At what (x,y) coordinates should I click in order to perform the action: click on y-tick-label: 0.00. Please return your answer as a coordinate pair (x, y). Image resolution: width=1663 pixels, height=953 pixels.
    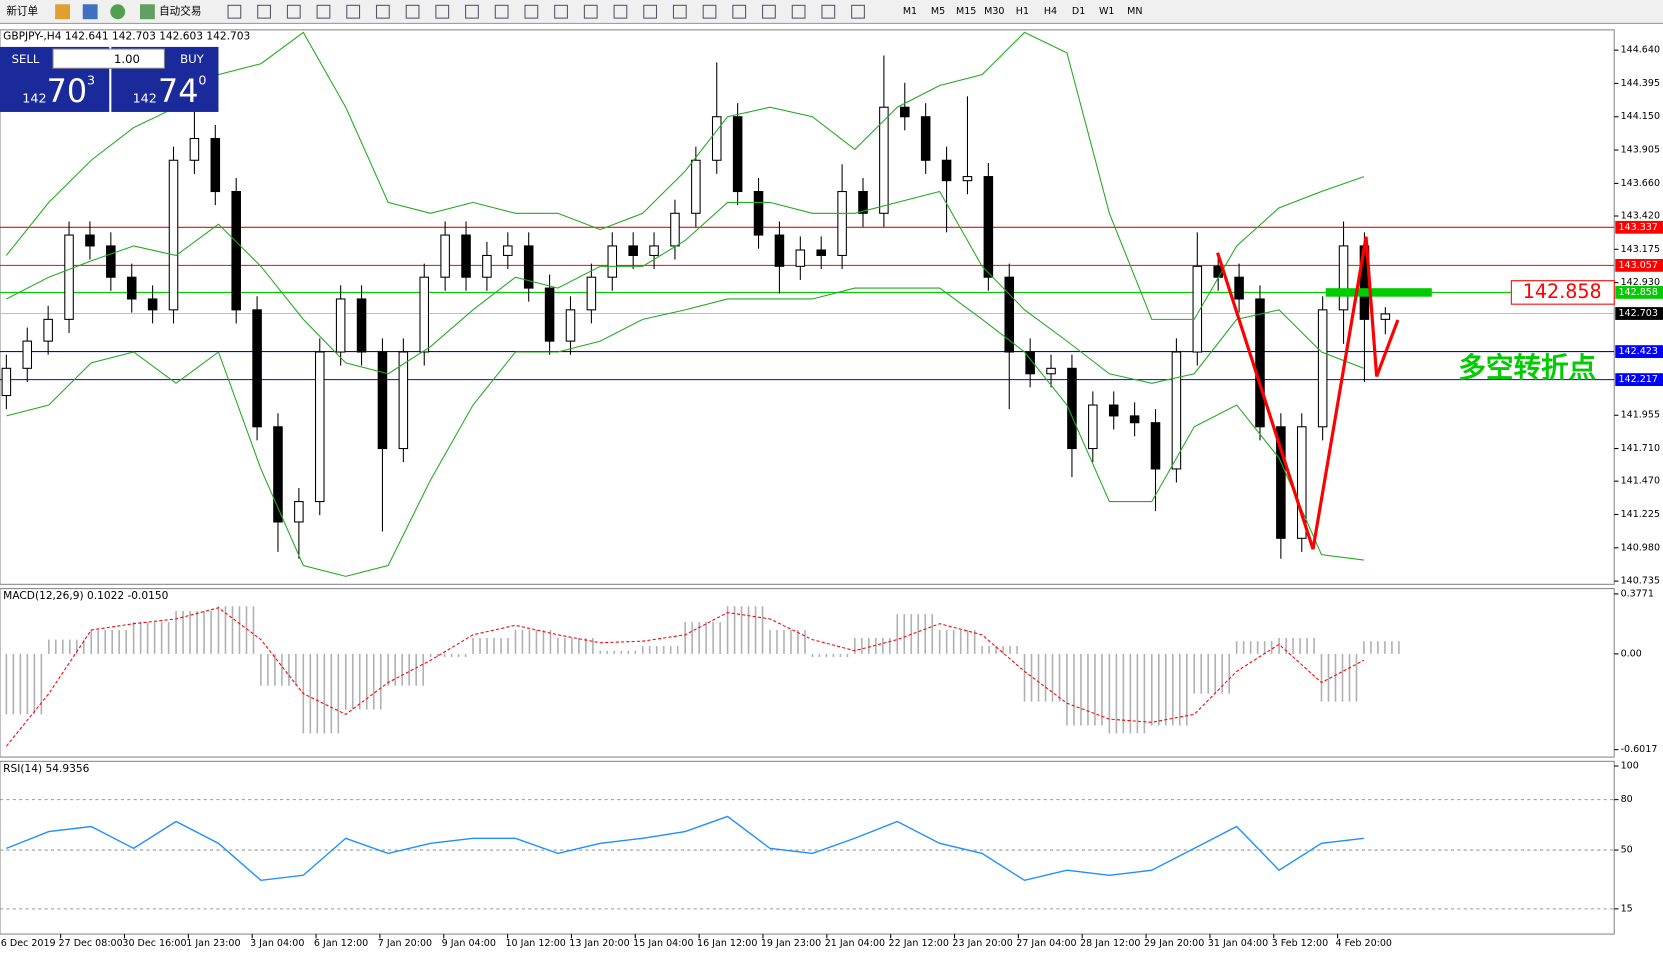
    Looking at the image, I should click on (1631, 653).